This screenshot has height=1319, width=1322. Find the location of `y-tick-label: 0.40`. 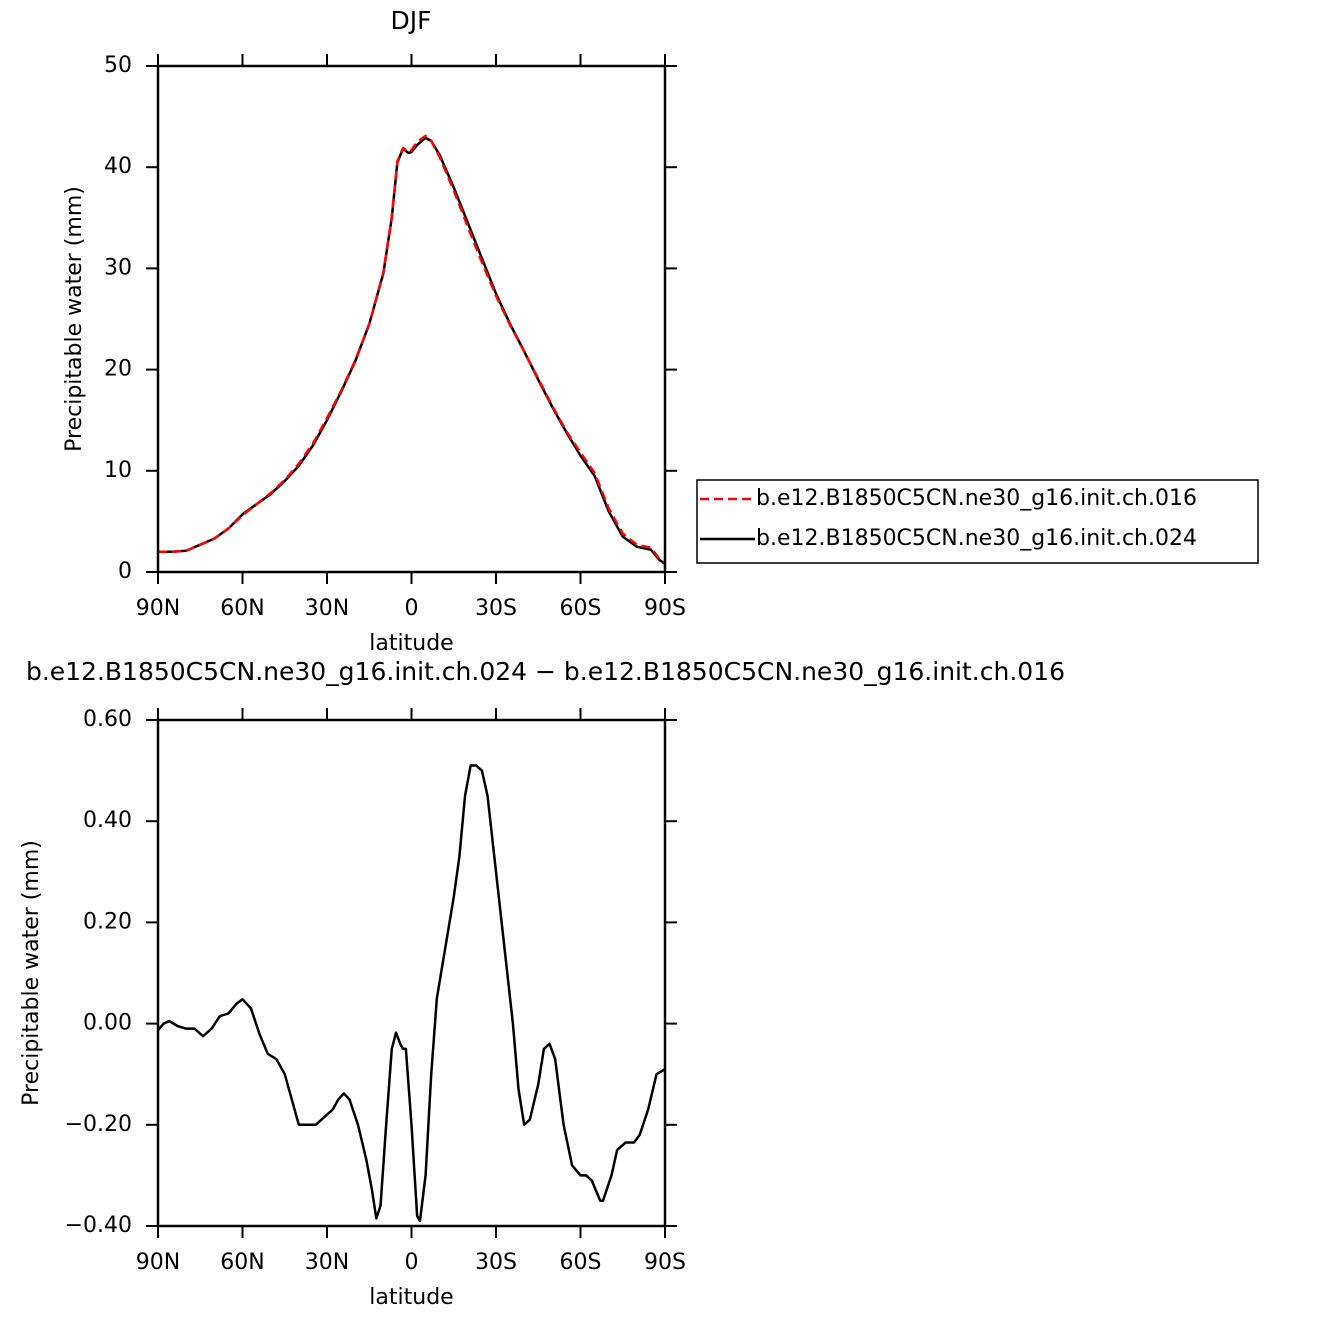

y-tick-label: 0.40 is located at coordinates (107, 820).